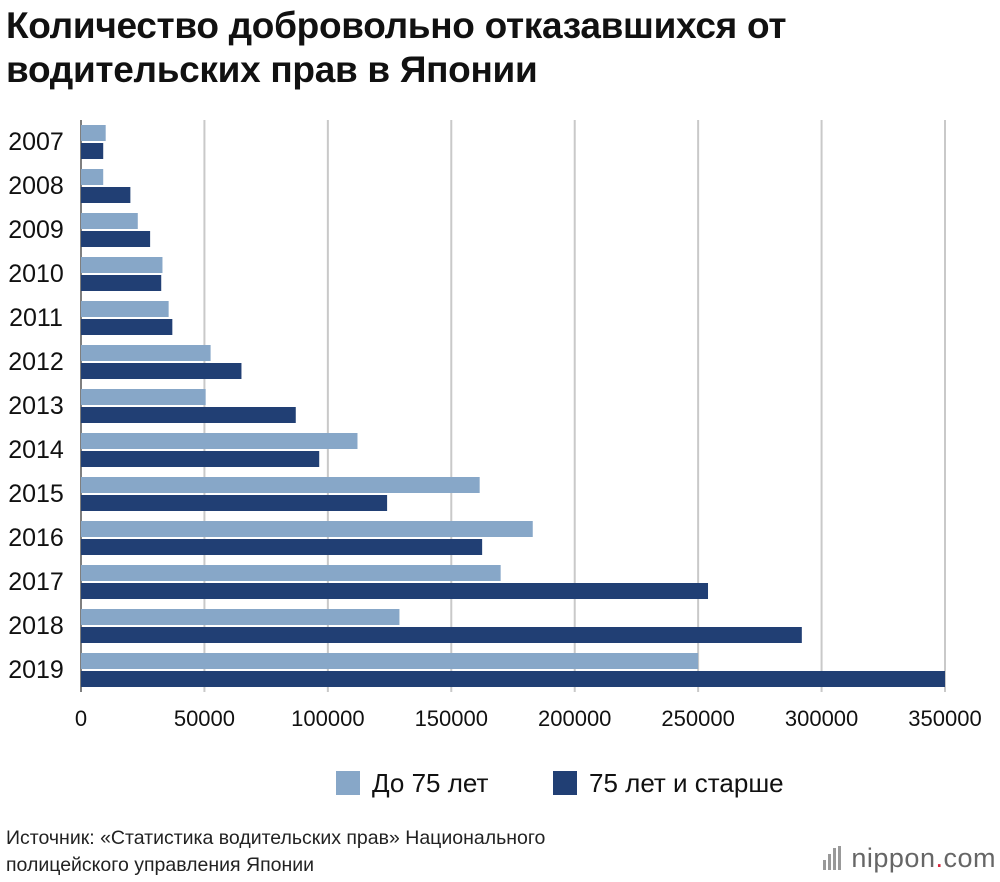 Image resolution: width=1000 pixels, height=882 pixels. What do you see at coordinates (697, 718) in the screenshot?
I see `x-tick-label: 250000` at bounding box center [697, 718].